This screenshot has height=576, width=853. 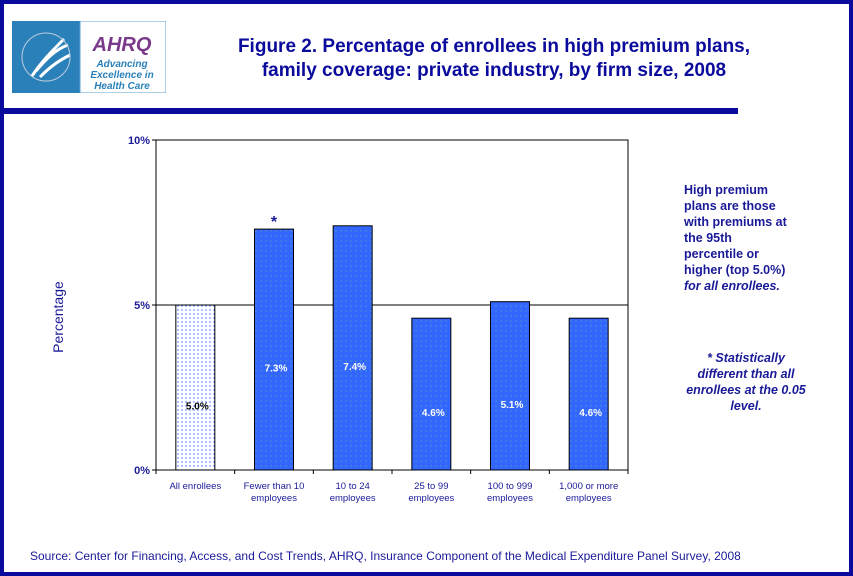 What do you see at coordinates (276, 369) in the screenshot?
I see `data-label: 7.3%` at bounding box center [276, 369].